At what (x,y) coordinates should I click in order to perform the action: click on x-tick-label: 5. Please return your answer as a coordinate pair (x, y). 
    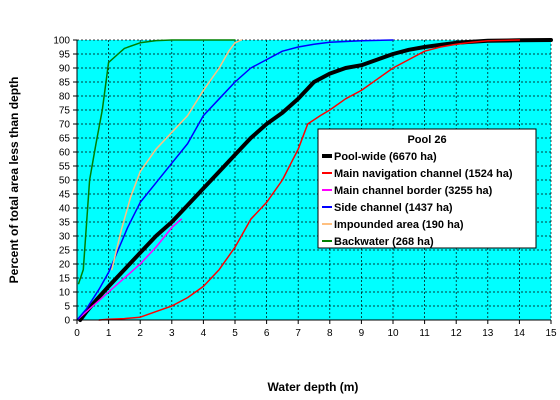
    Looking at the image, I should click on (235, 333).